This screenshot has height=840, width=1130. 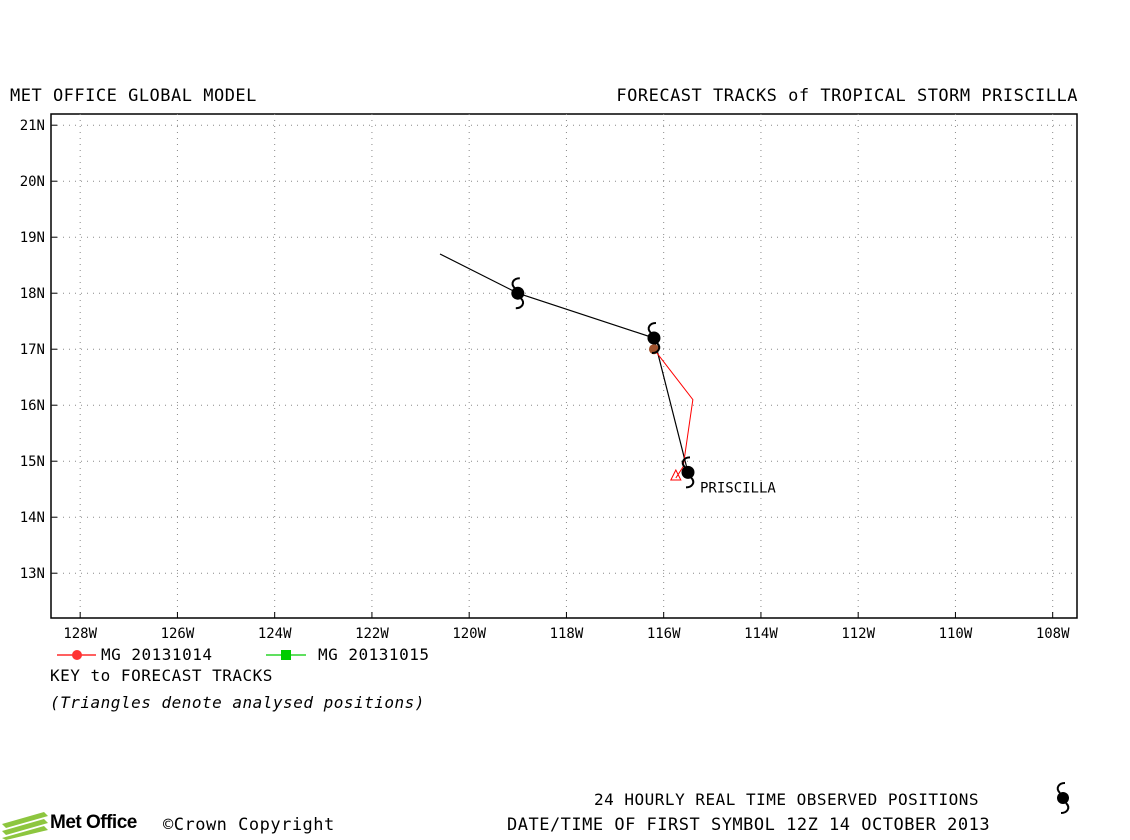 I want to click on lat-label: 19N, so click(x=32, y=238).